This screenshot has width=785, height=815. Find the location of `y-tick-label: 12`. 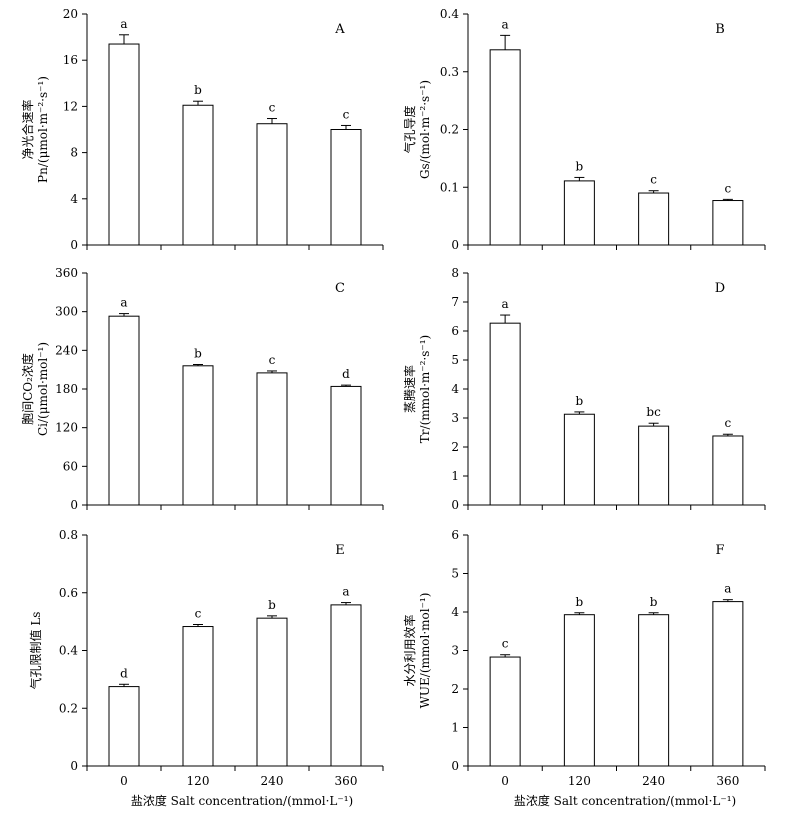

y-tick-label: 12 is located at coordinates (70, 106).